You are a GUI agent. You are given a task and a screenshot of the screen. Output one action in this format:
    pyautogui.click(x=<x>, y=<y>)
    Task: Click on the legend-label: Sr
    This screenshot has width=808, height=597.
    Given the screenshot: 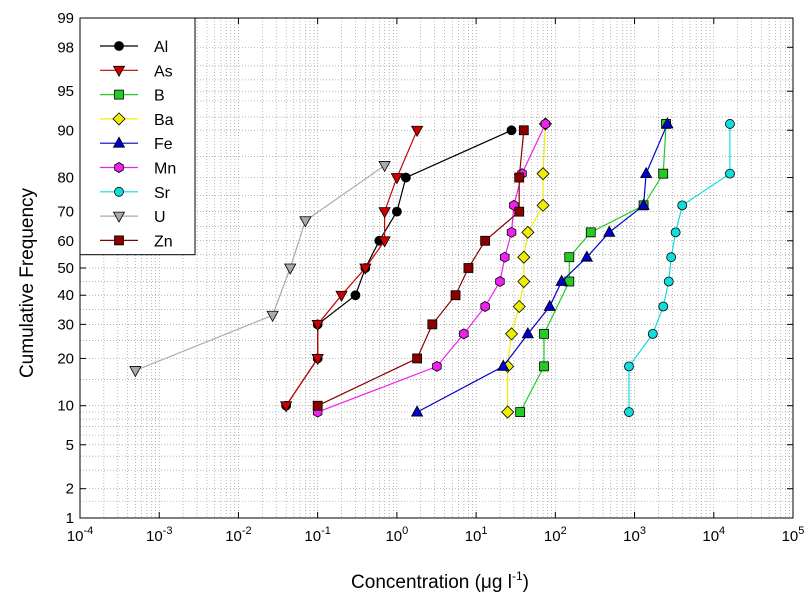 What is the action you would take?
    pyautogui.click(x=162, y=193)
    